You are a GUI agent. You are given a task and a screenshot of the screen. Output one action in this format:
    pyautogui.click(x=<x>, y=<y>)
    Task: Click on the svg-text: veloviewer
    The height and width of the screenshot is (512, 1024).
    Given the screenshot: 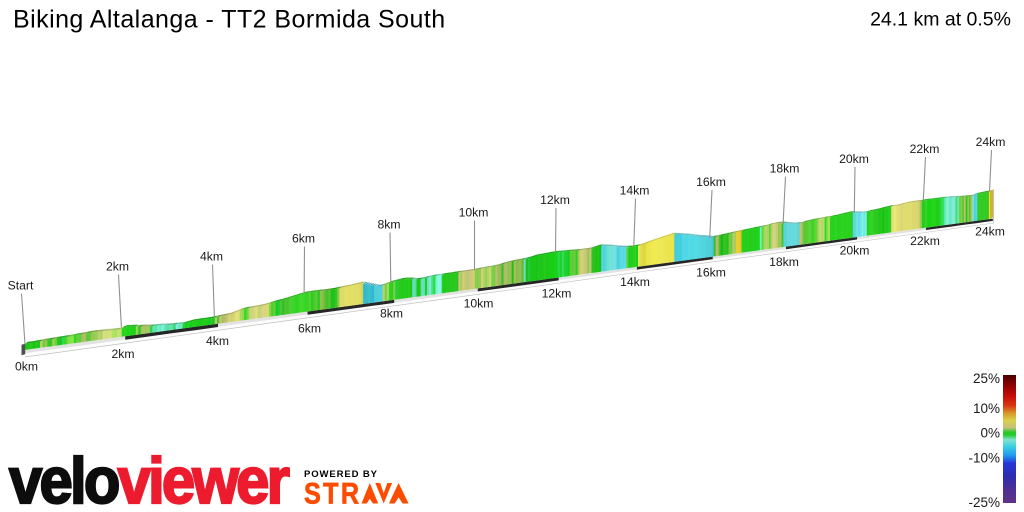 What is the action you would take?
    pyautogui.click(x=149, y=478)
    